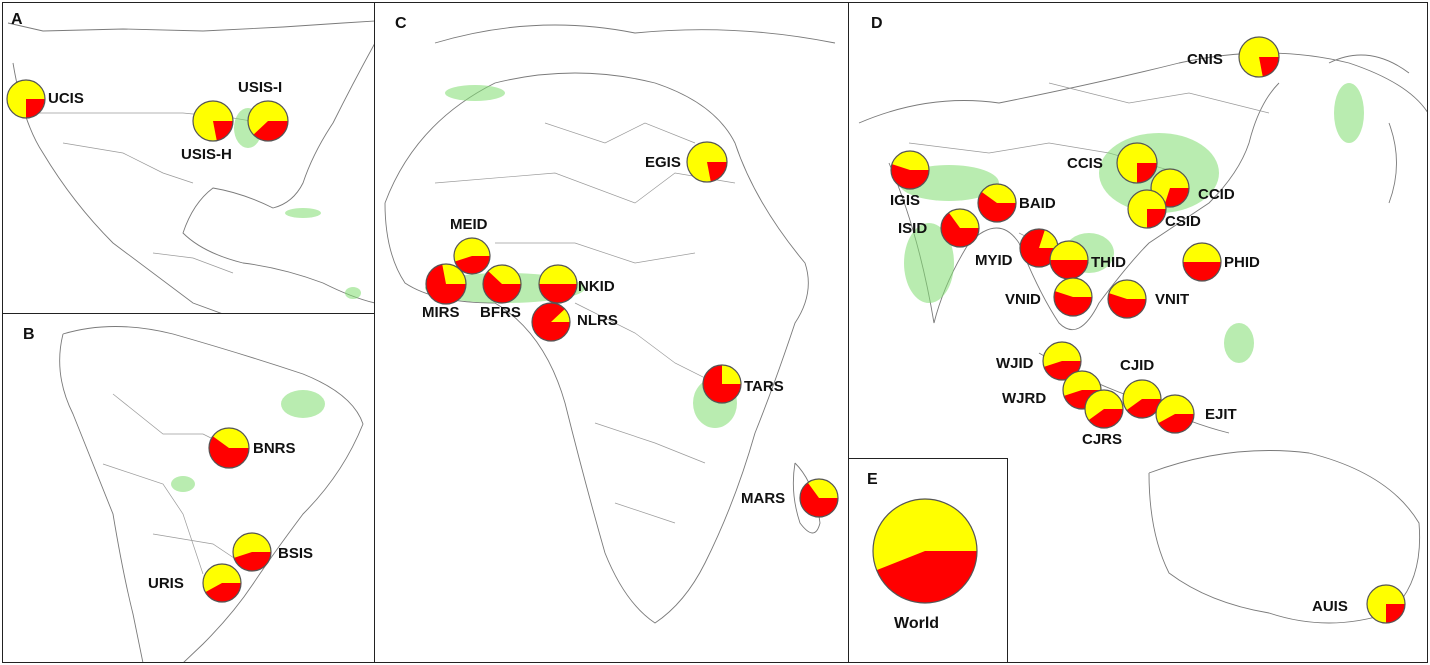  I want to click on site-label-vnit: VNIT, so click(1172, 299).